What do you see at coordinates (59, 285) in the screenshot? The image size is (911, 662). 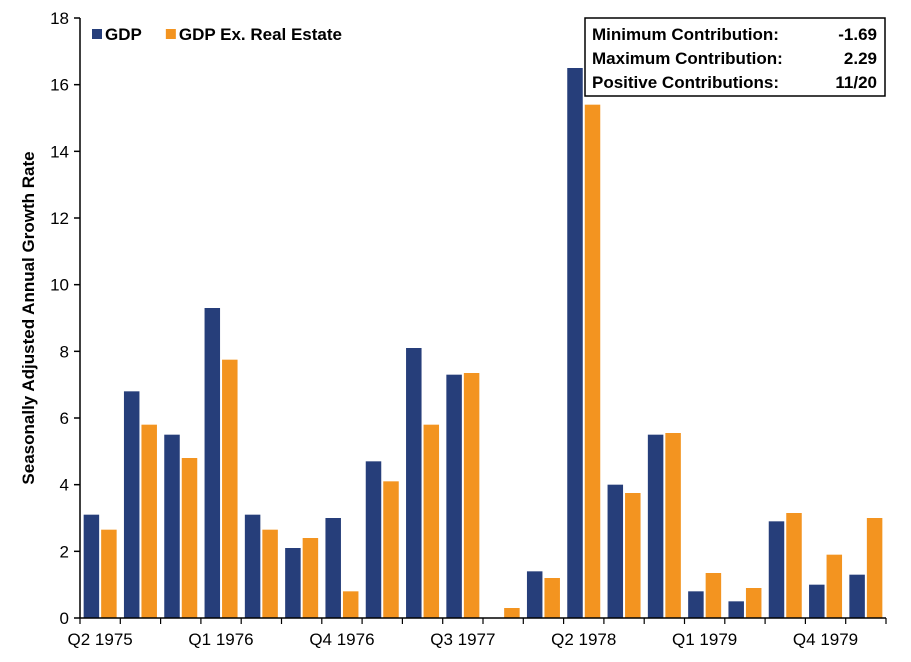 I see `y-tick-label: 10` at bounding box center [59, 285].